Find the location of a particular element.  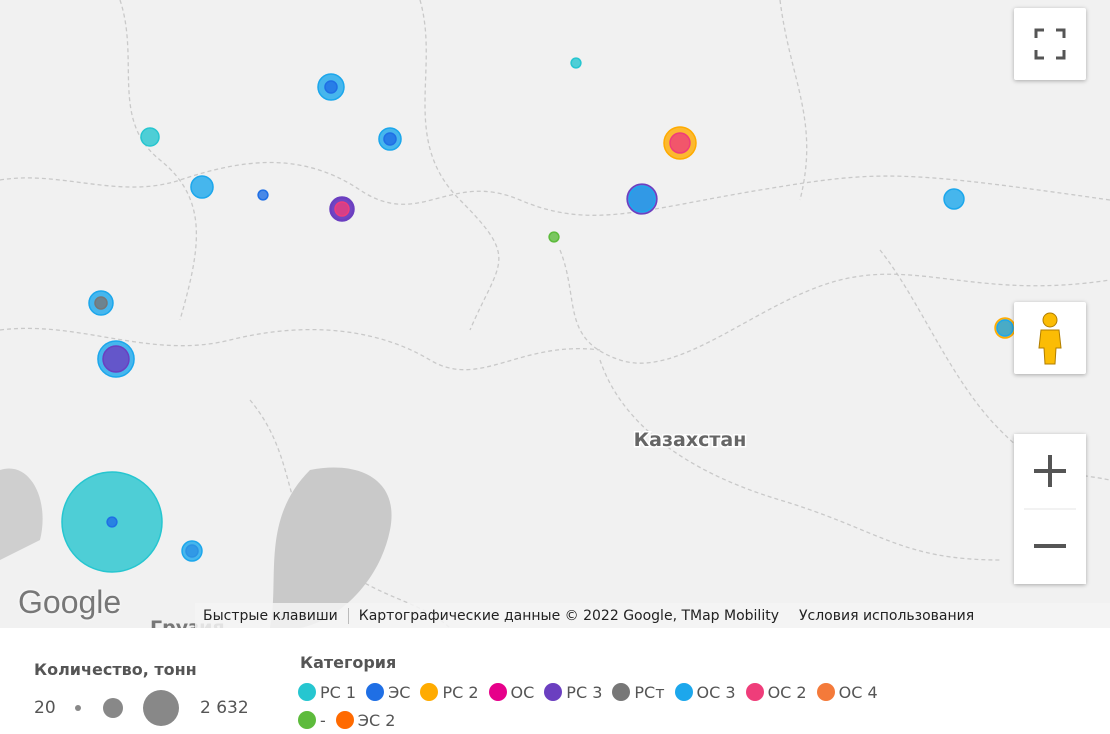

legend-item: ЭС is located at coordinates (388, 692).